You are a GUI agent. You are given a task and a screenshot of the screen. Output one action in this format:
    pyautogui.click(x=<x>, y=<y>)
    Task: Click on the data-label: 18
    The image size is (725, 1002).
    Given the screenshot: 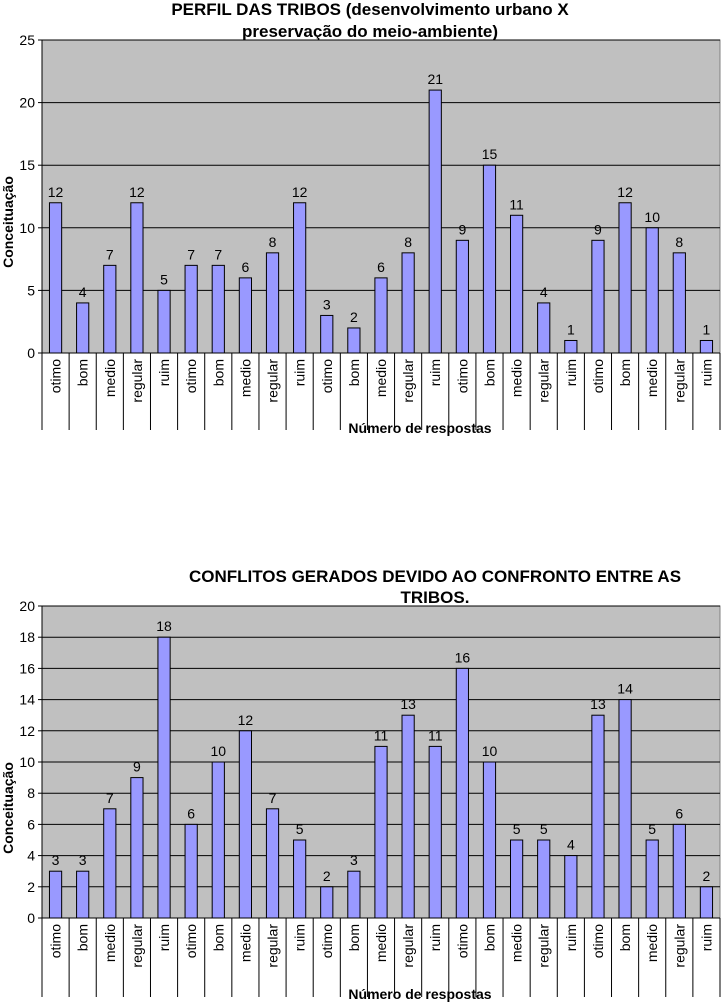 What is the action you would take?
    pyautogui.click(x=164, y=626)
    